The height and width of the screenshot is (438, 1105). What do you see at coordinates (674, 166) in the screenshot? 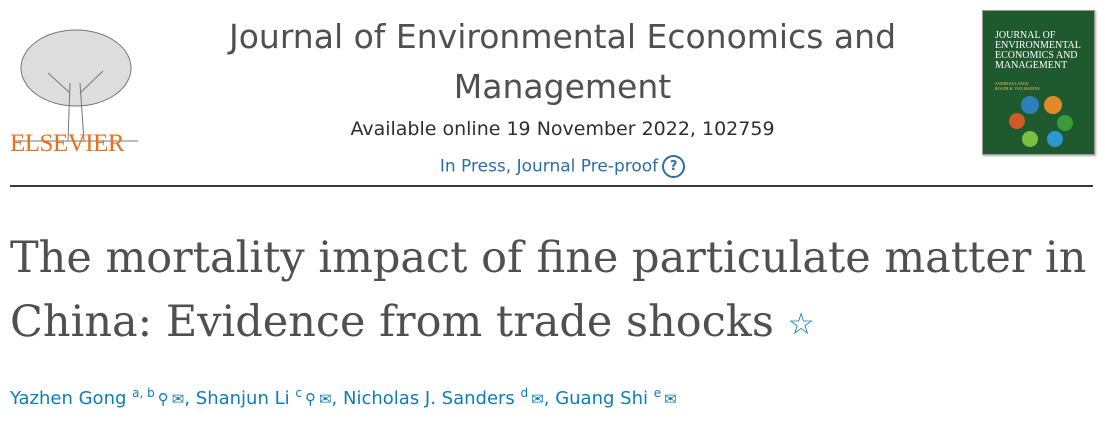
I see `help-icon: ?` at bounding box center [674, 166].